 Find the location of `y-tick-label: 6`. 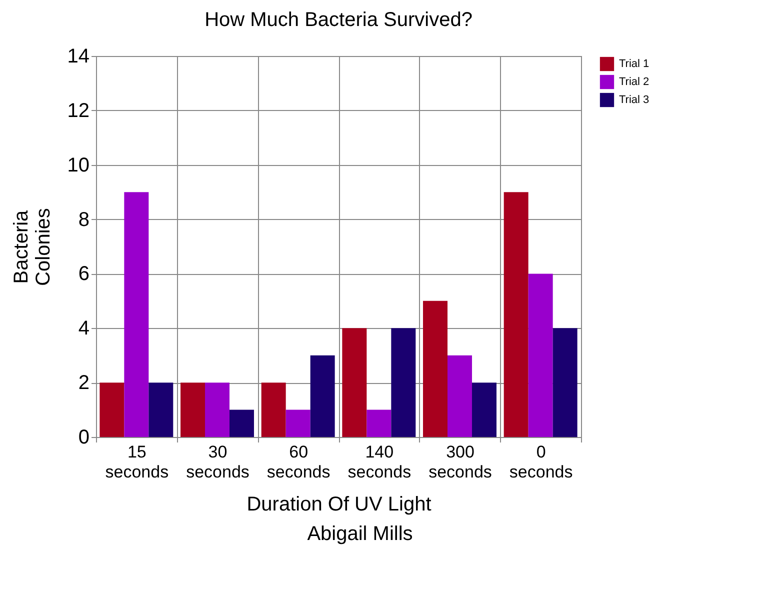

y-tick-label: 6 is located at coordinates (84, 274).